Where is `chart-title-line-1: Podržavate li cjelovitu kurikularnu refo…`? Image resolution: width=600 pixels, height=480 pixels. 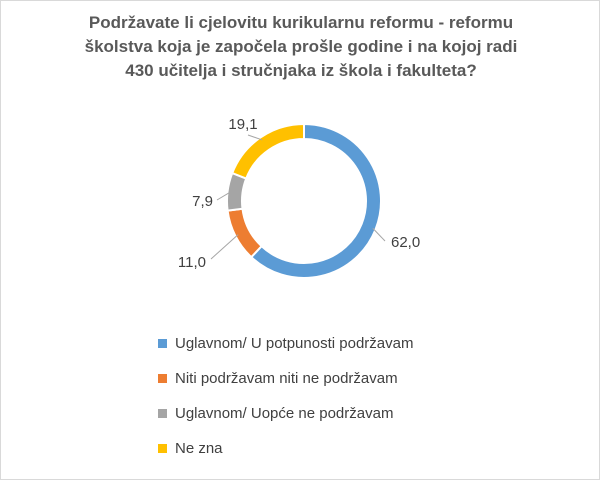 chart-title-line-1: Podržavate li cjelovitu kurikularnu refo… is located at coordinates (301, 22).